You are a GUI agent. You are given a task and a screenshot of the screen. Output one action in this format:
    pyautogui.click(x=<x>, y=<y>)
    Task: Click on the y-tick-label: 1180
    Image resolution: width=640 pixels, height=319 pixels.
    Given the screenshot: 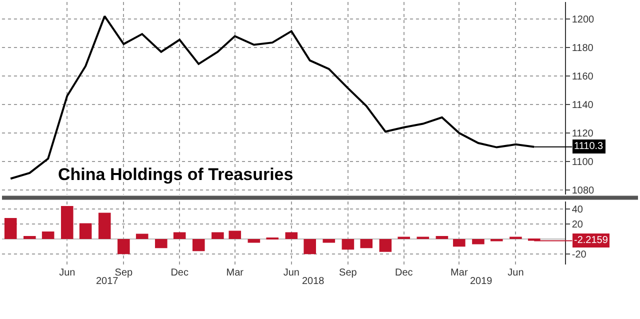 What is the action you would take?
    pyautogui.click(x=583, y=48)
    